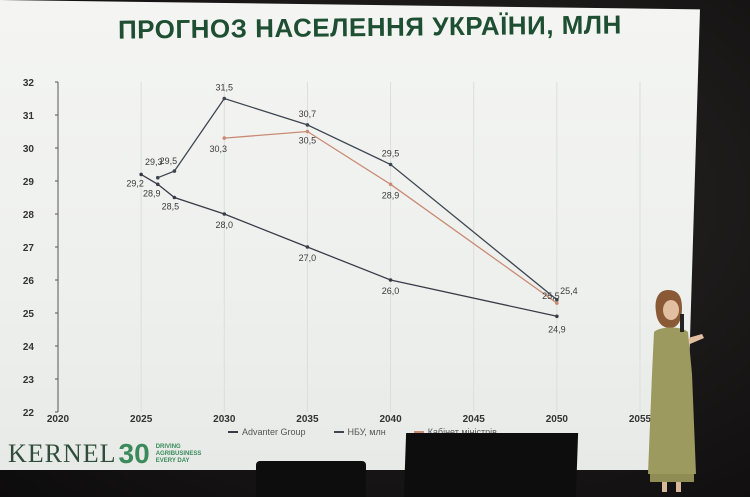  I want to click on speaker-leg-left, so click(664, 487).